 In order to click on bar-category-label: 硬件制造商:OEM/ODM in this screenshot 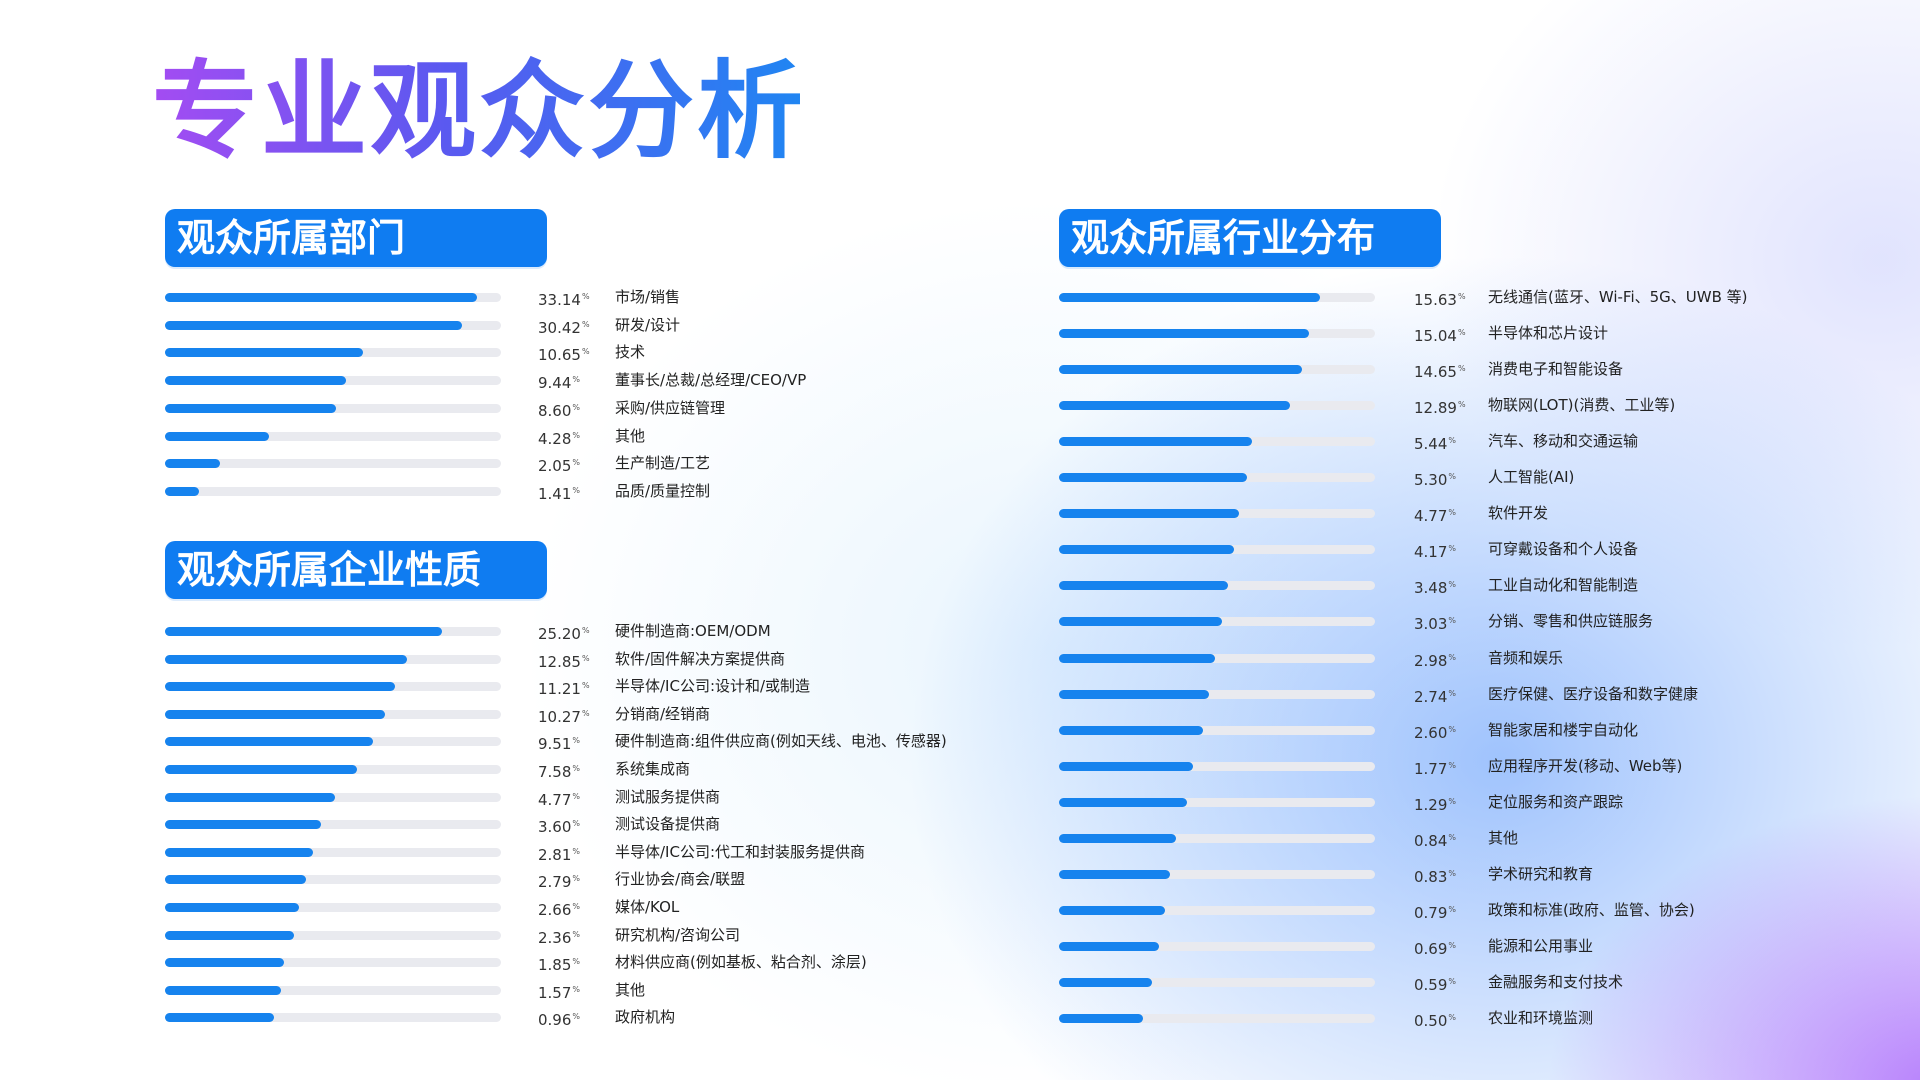, I will do `click(693, 631)`.